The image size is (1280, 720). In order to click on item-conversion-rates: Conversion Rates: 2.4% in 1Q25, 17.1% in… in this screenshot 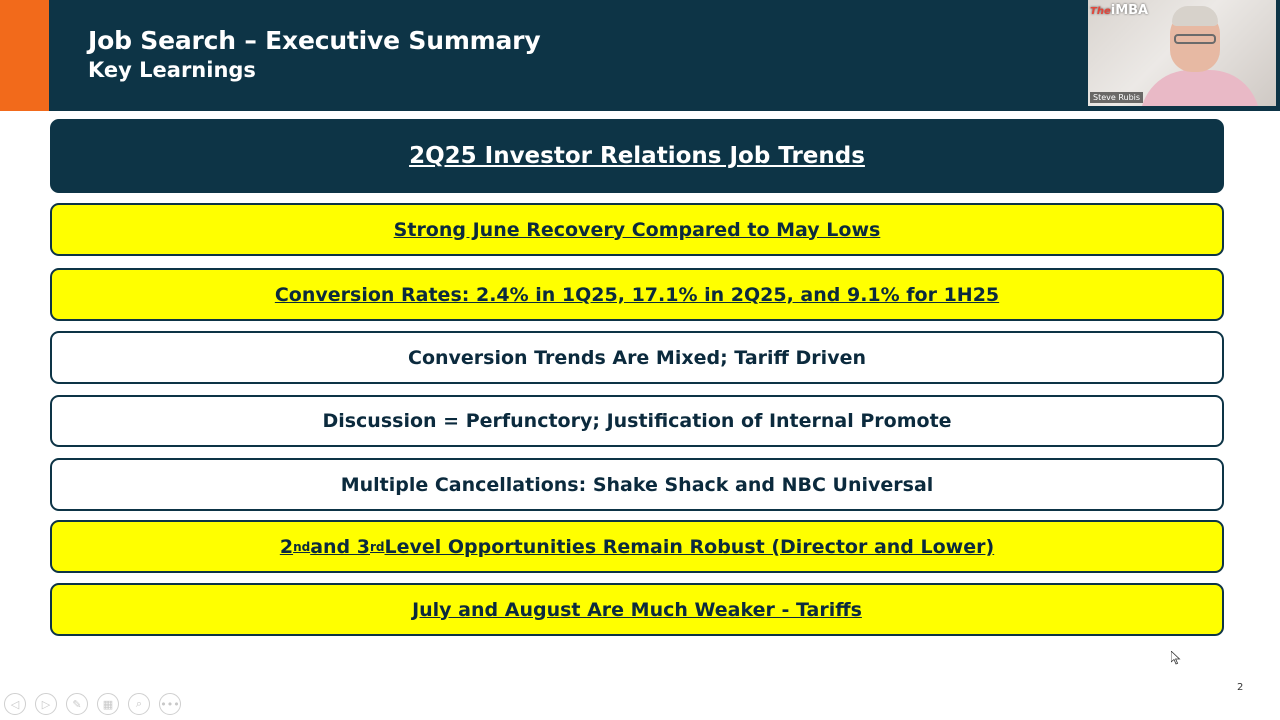, I will do `click(637, 294)`.